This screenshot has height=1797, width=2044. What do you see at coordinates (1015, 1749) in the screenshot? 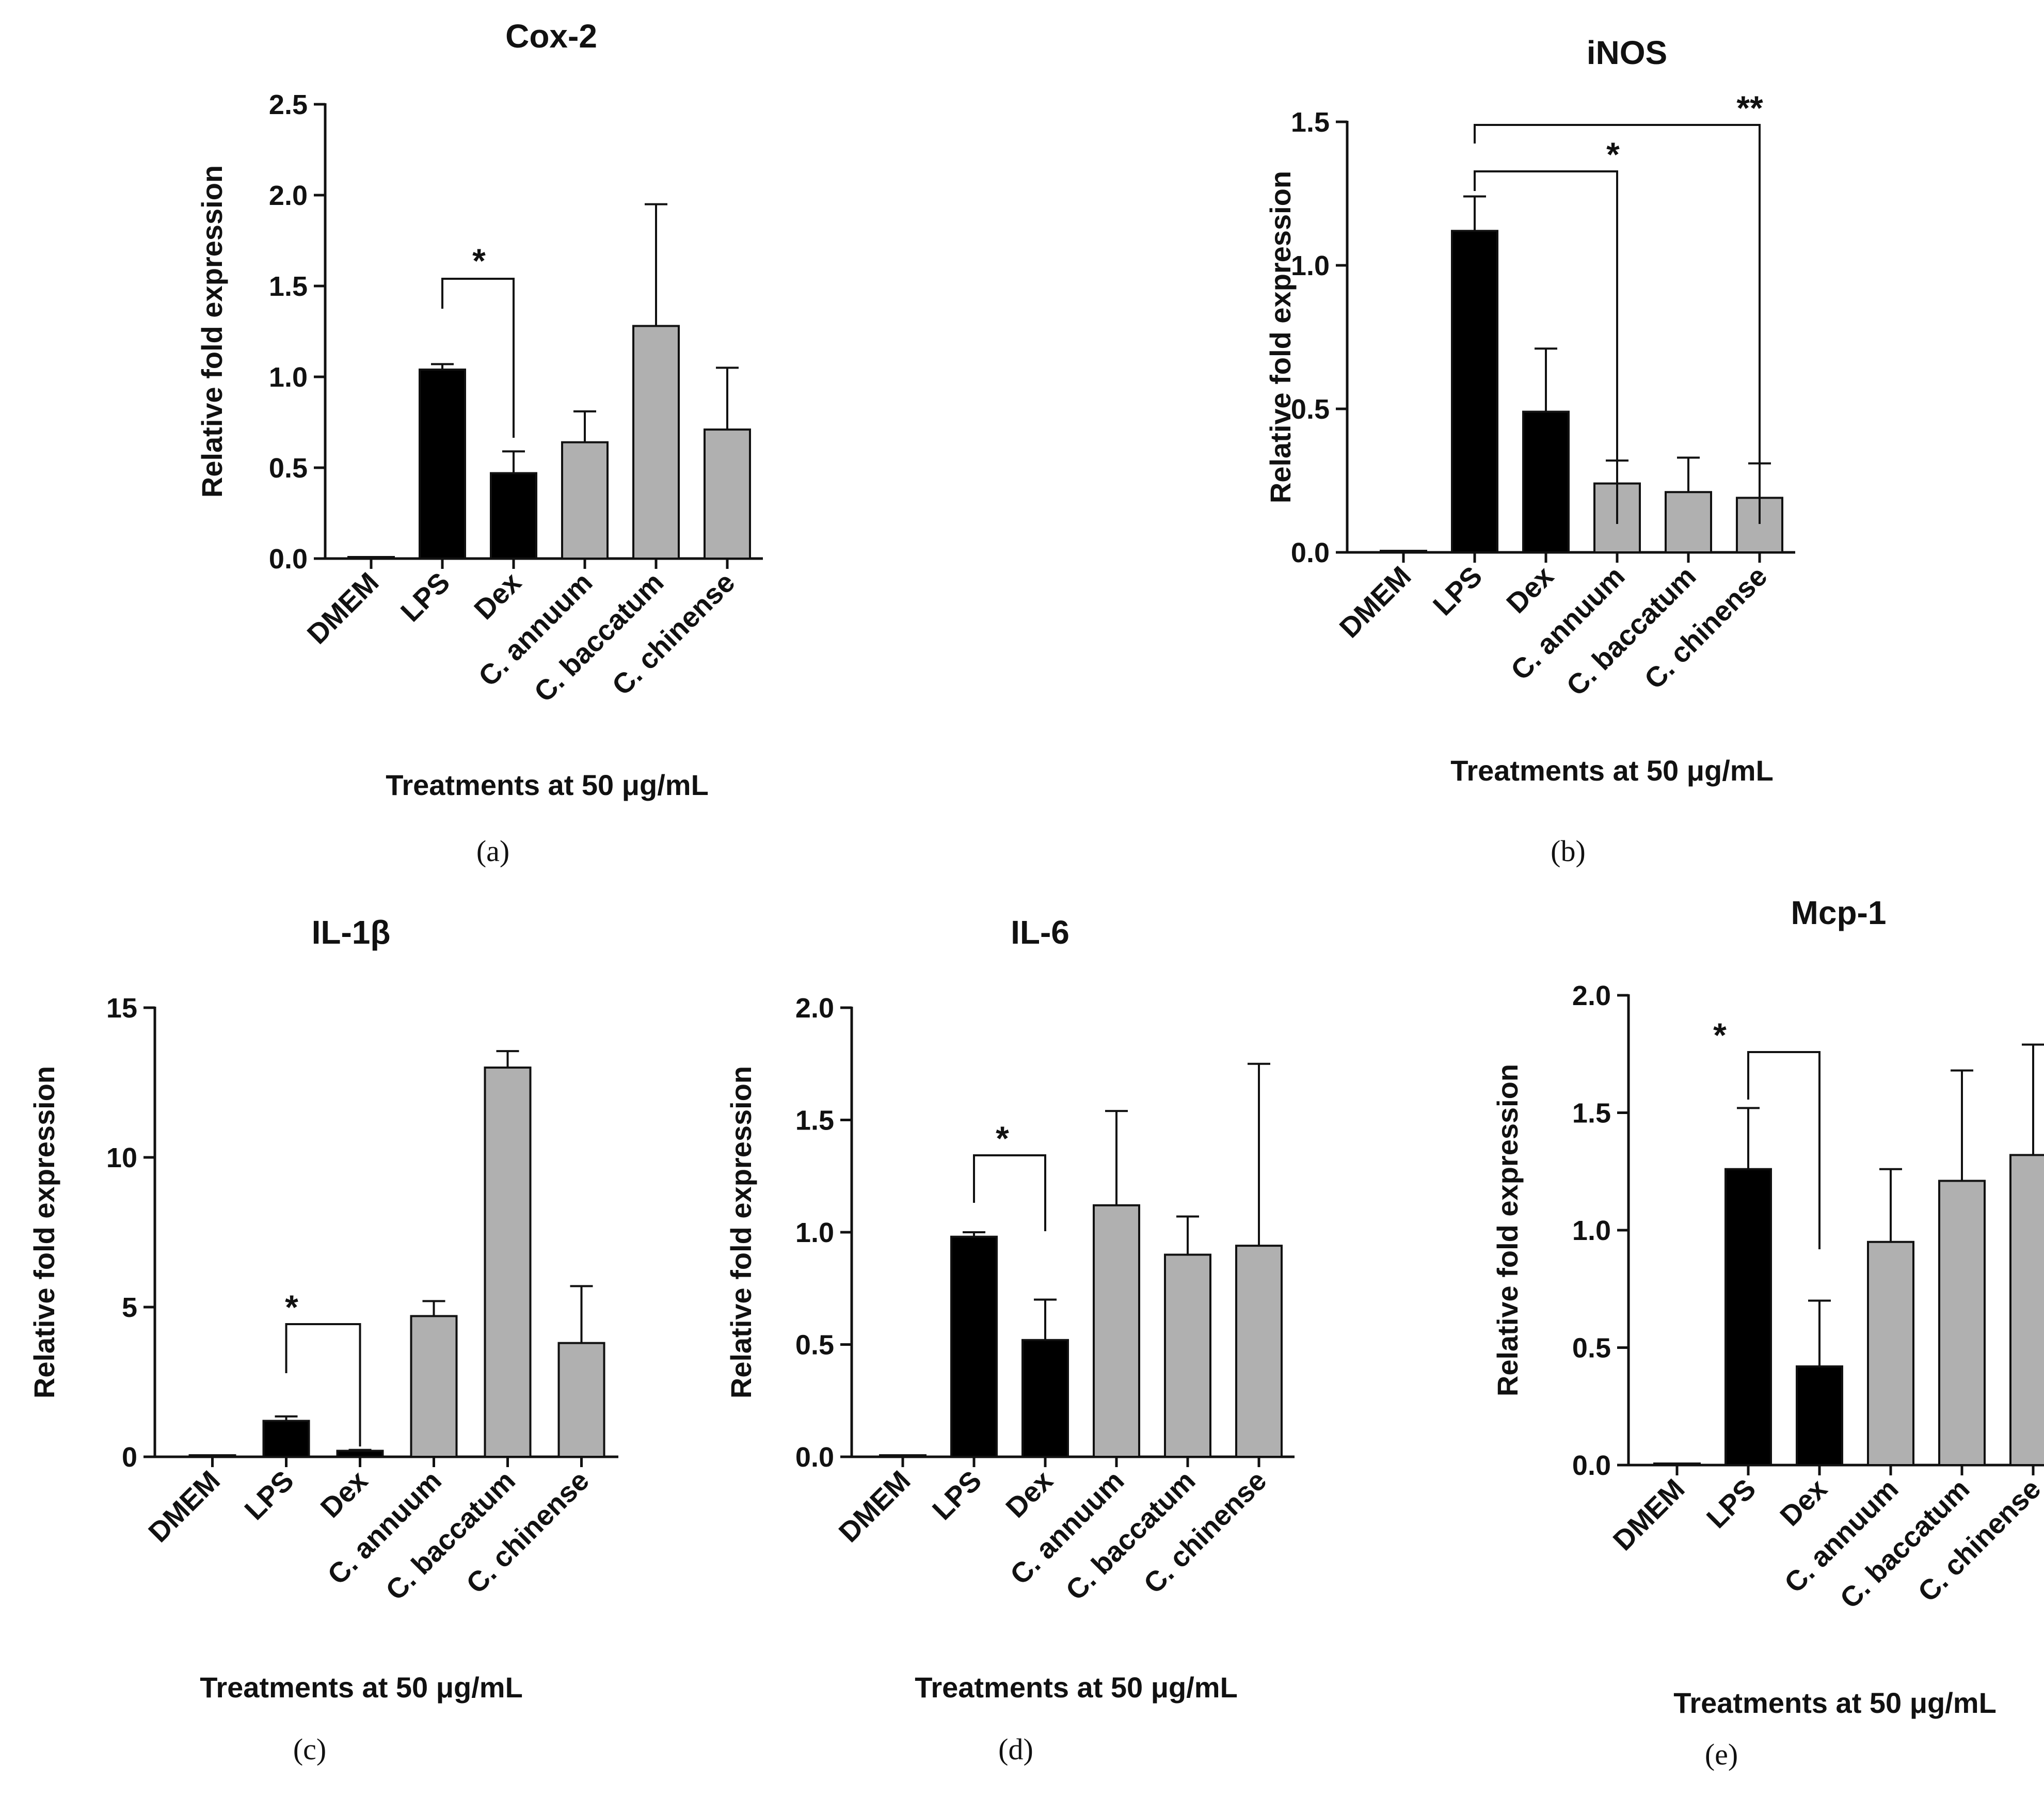
I see `panel-label: (d)` at bounding box center [1015, 1749].